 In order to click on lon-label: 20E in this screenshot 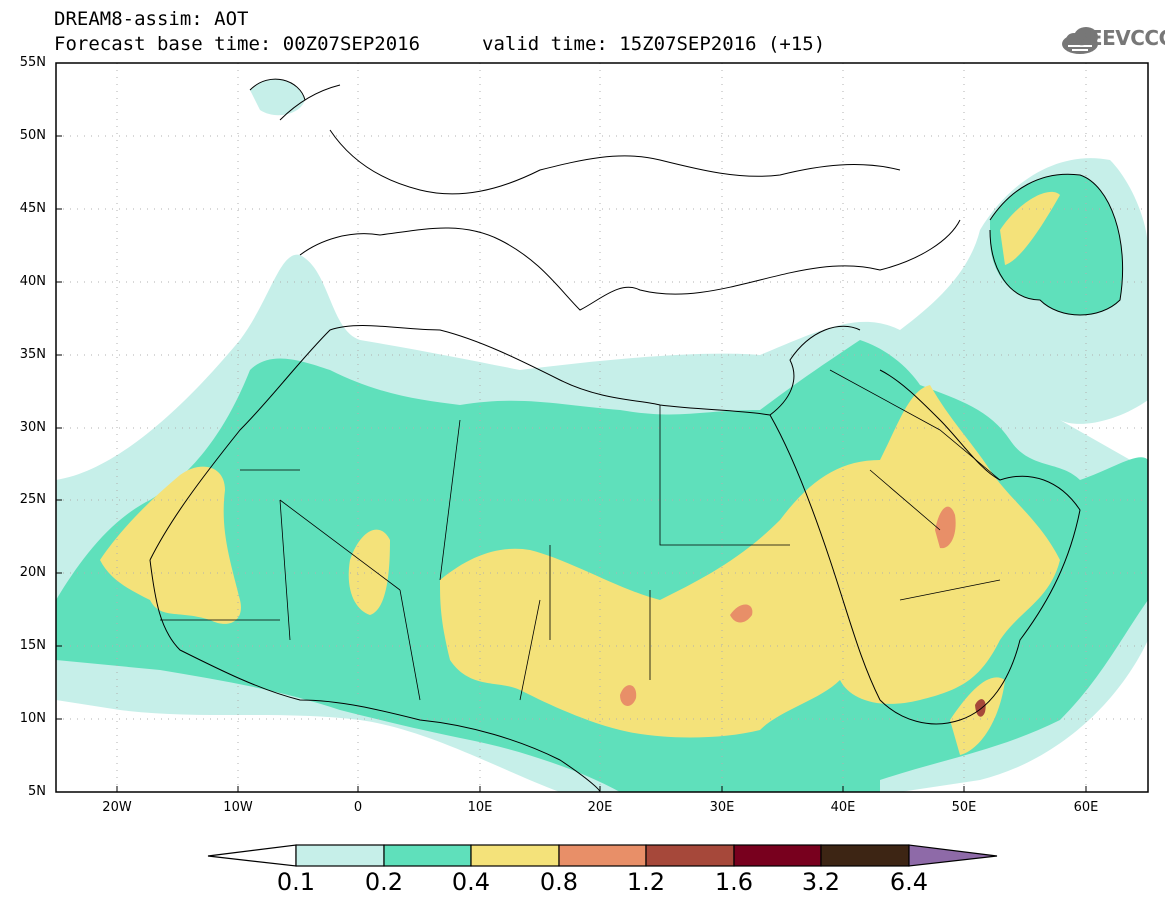, I will do `click(600, 807)`.